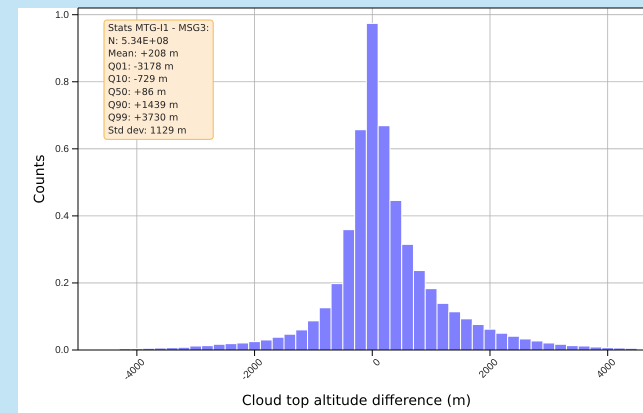 The width and height of the screenshot is (643, 413). What do you see at coordinates (357, 401) in the screenshot?
I see `x-axis-title: Cloud top altitude difference (m)` at bounding box center [357, 401].